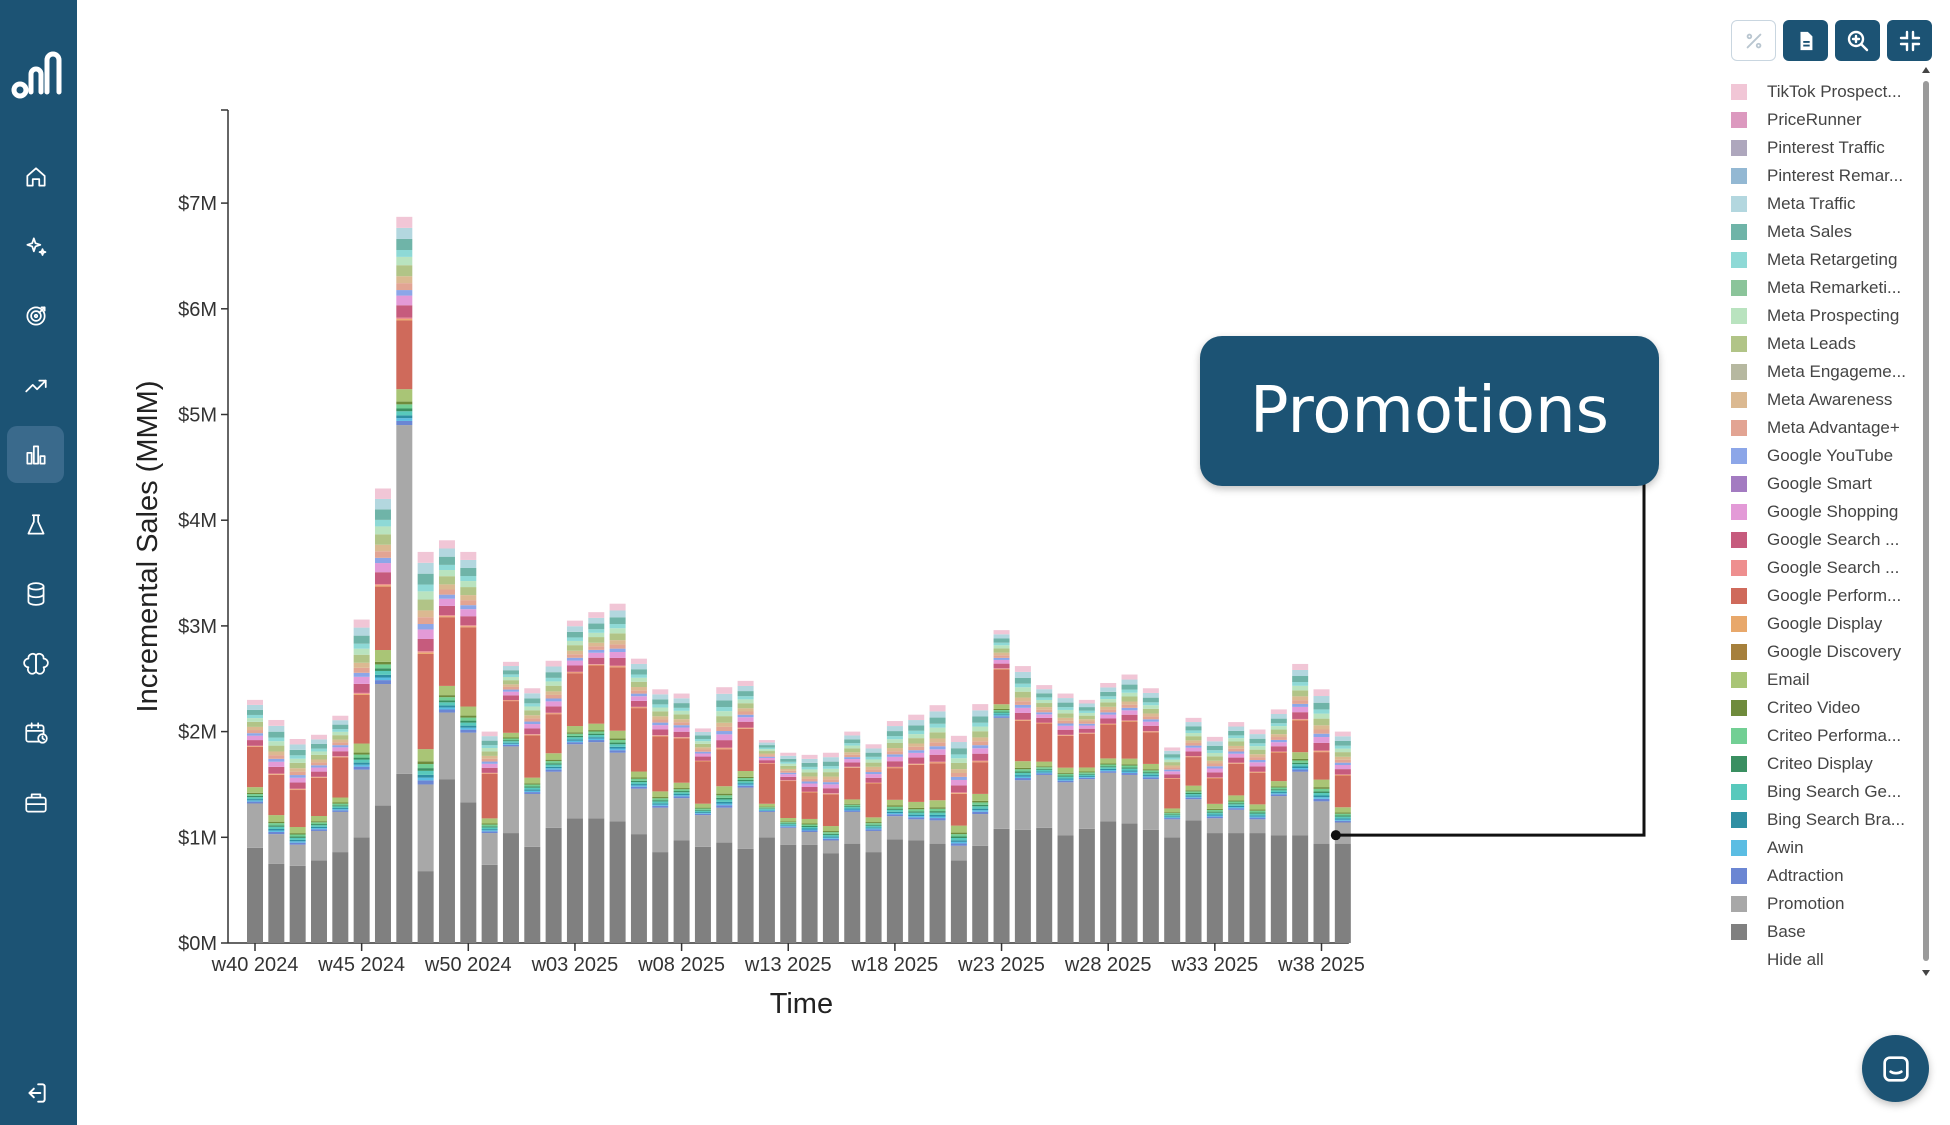 This screenshot has height=1125, width=1950. Describe the element at coordinates (1821, 960) in the screenshot. I see `hide-all-button: Hide all` at that location.